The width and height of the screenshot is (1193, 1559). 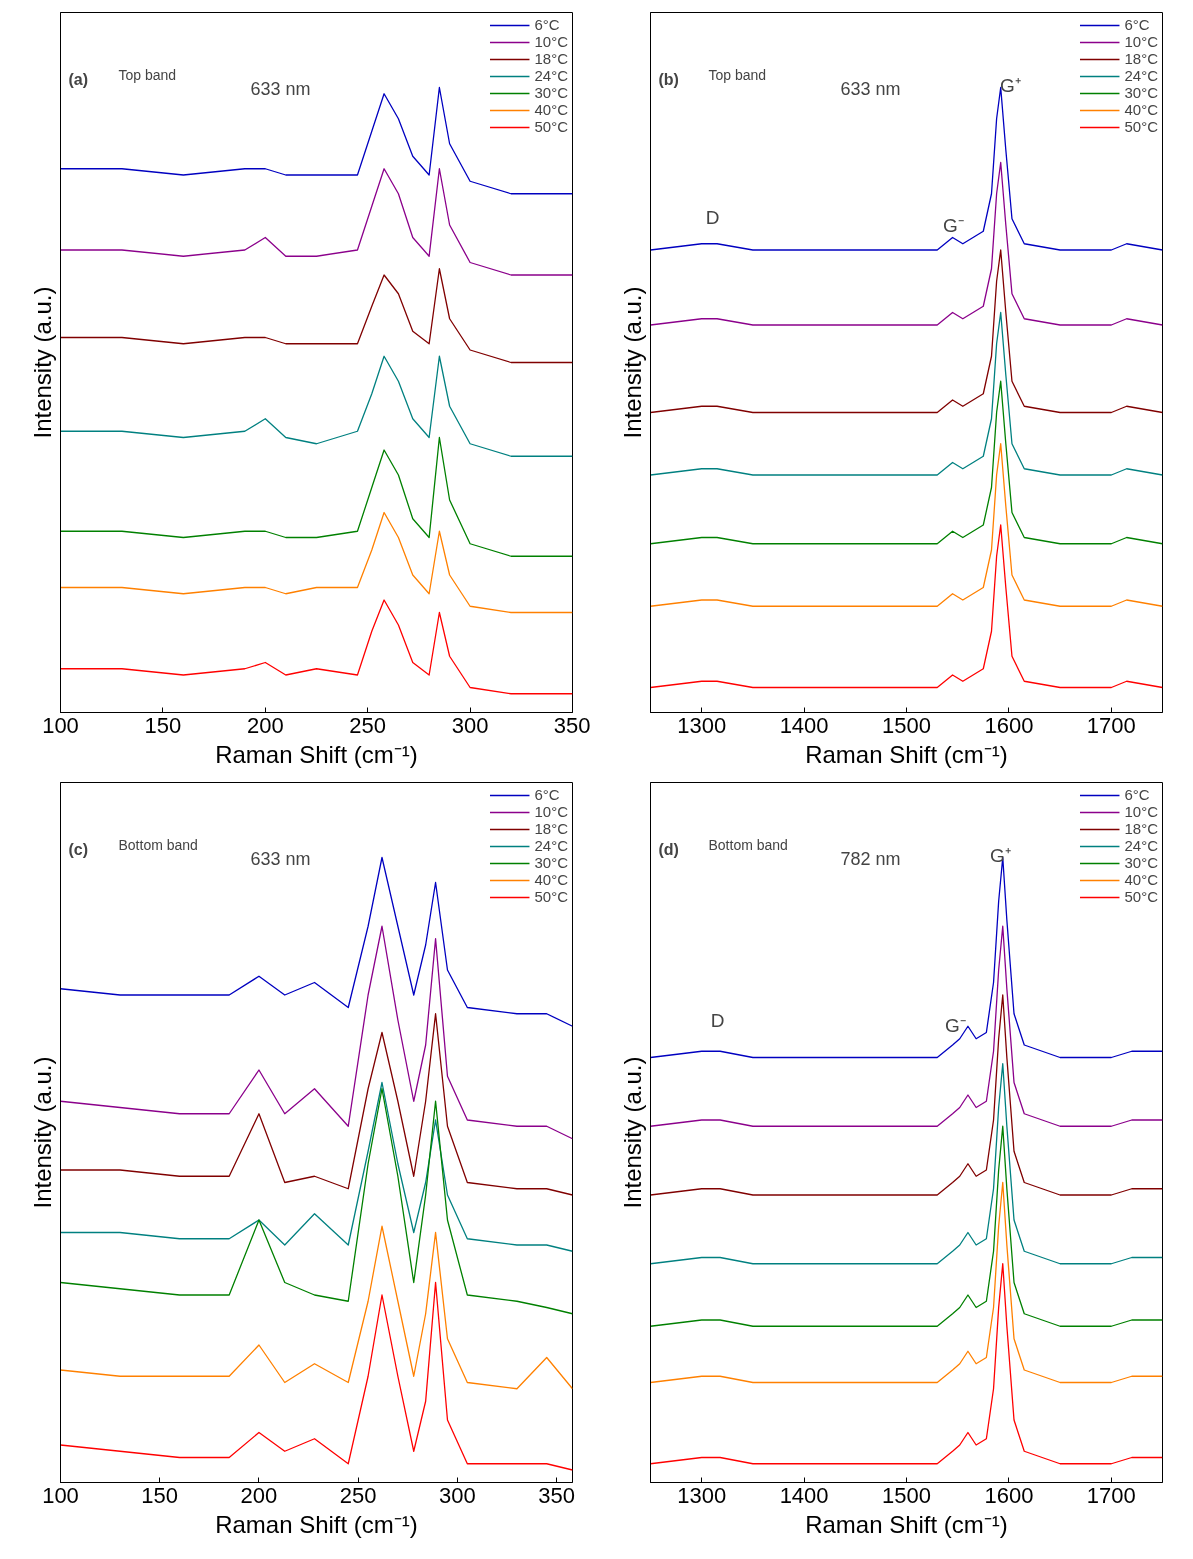 I want to click on annotation: 782 nm, so click(x=870, y=858).